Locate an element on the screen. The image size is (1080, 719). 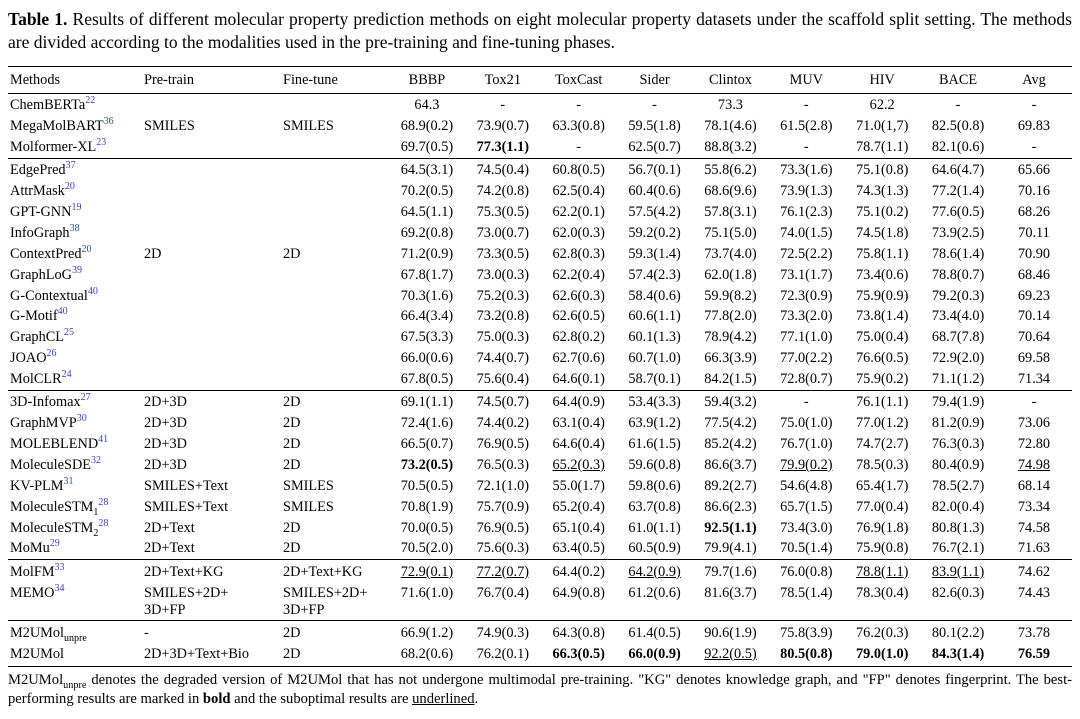
value-cell: 75.0(0.4) is located at coordinates (882, 337).